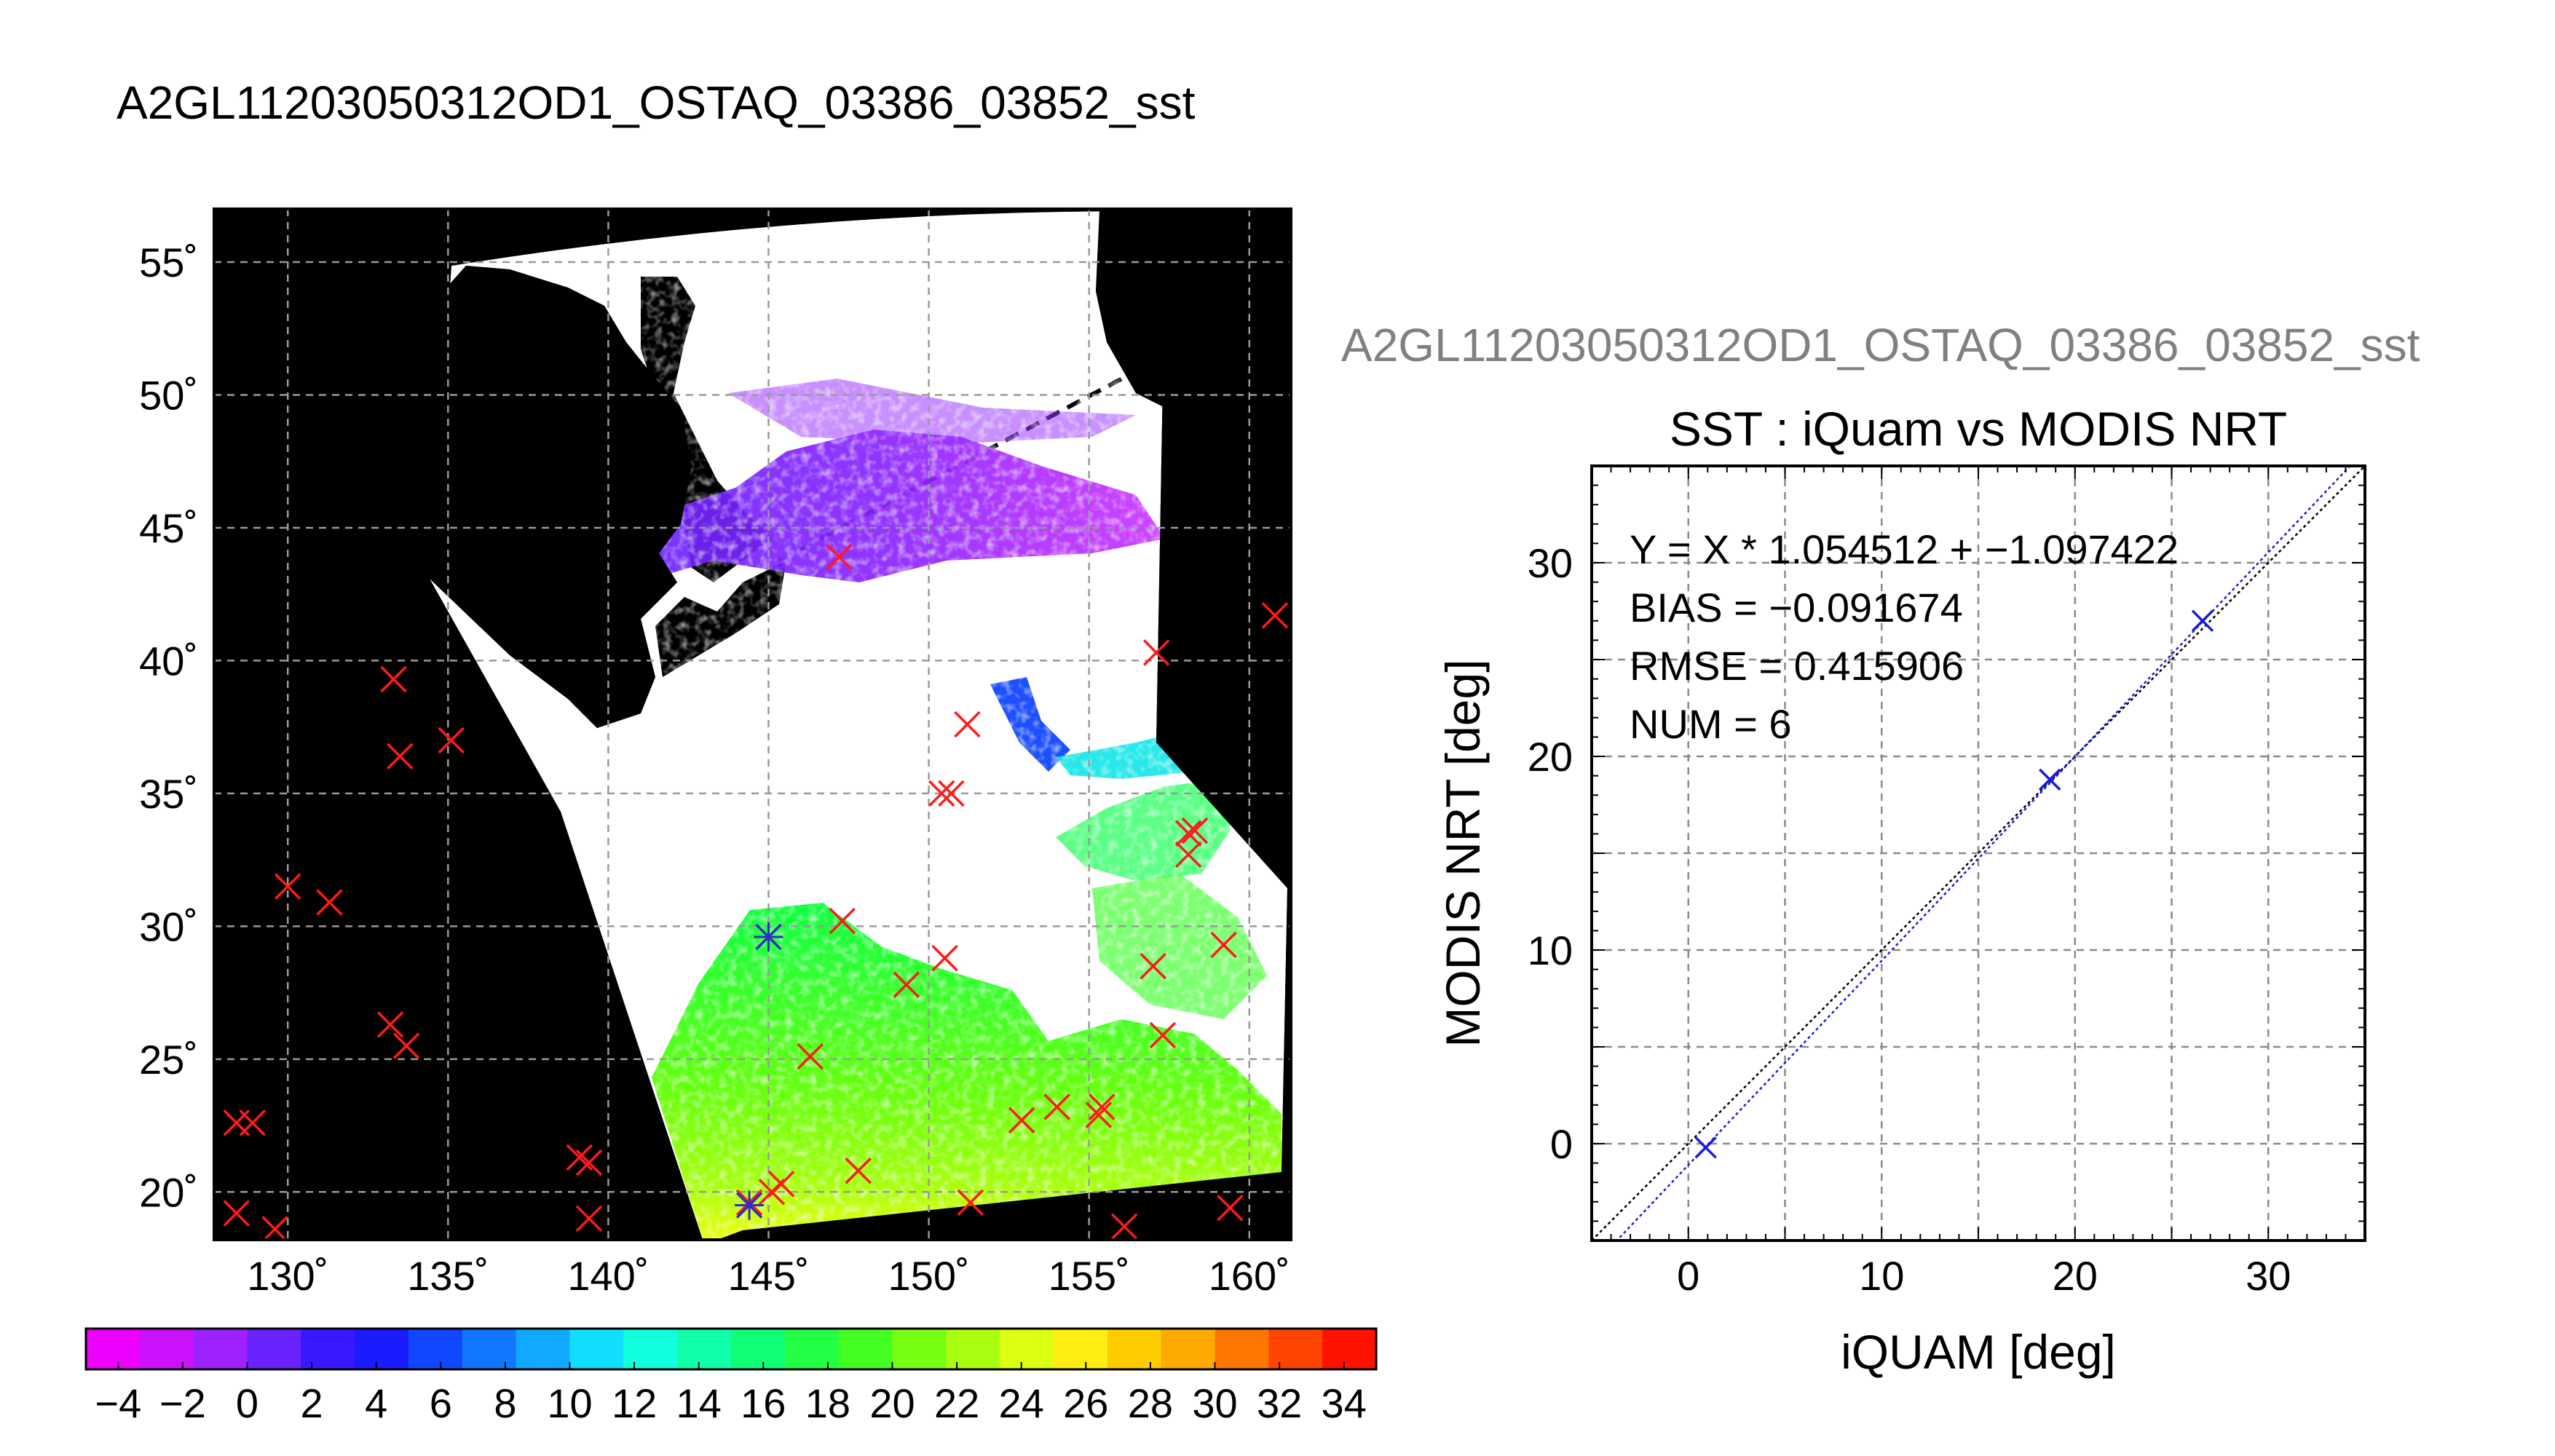 This screenshot has width=2555, height=1456. Describe the element at coordinates (168, 395) in the screenshot. I see `lat-tick-label: 50˚` at that location.